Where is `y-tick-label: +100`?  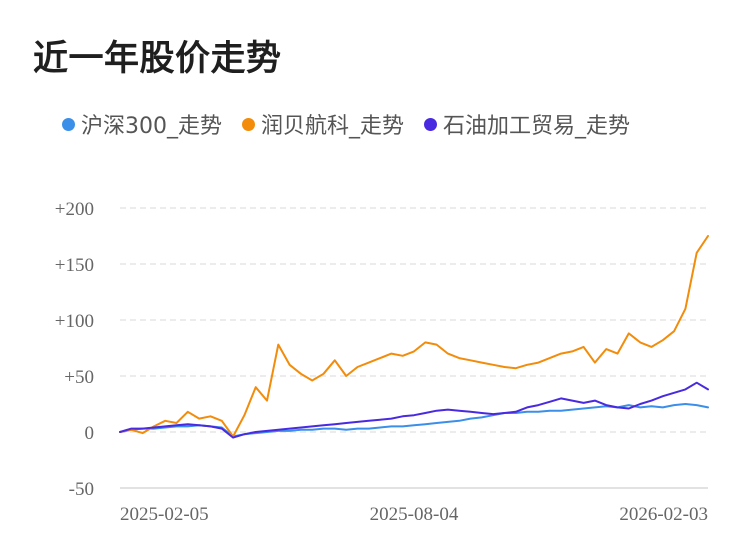
y-tick-label: +100 is located at coordinates (74, 321).